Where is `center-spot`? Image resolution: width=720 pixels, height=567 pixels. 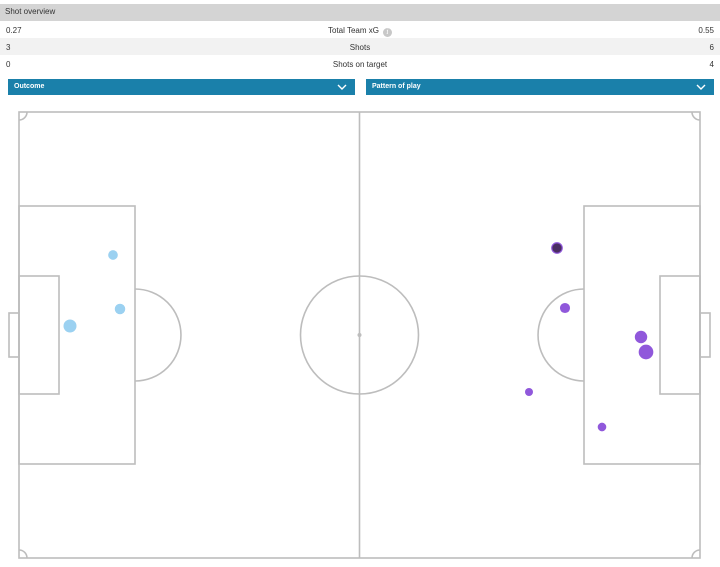
center-spot is located at coordinates (359, 335).